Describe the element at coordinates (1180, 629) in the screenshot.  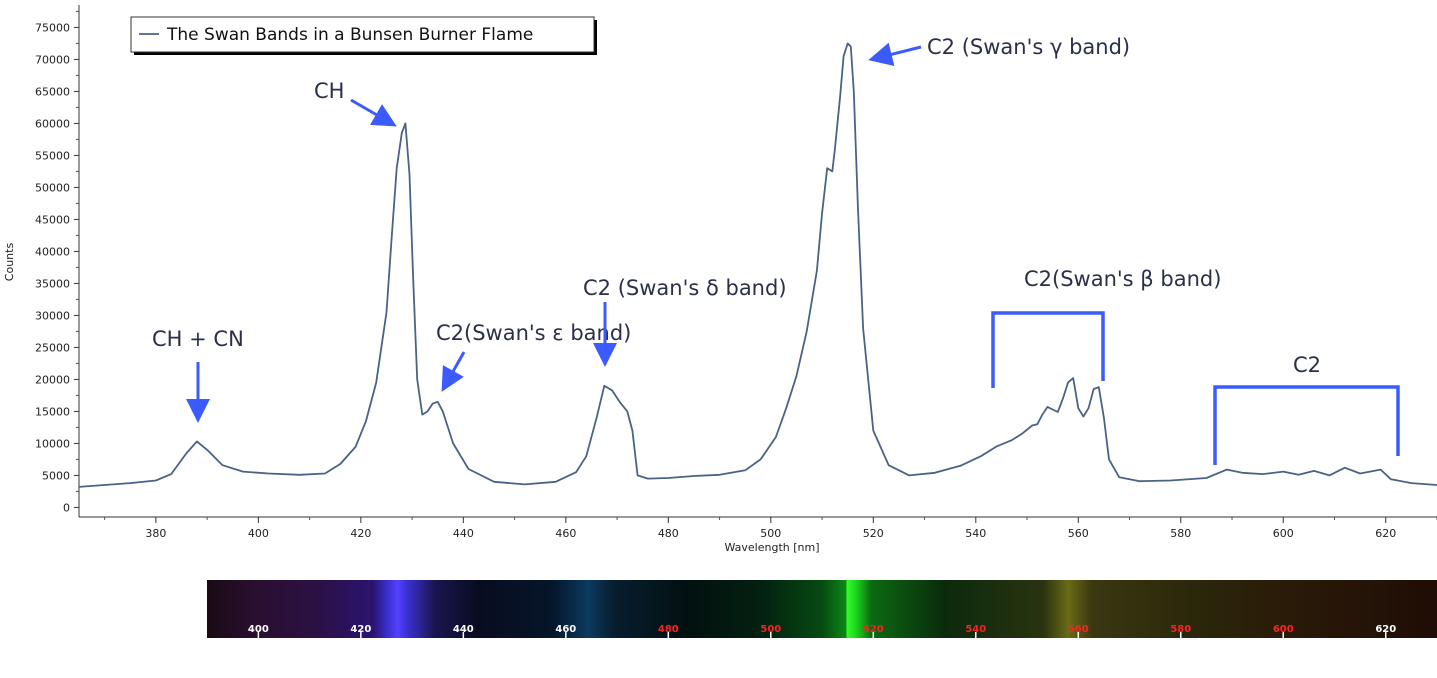
I see `strip-tick-label: 580` at that location.